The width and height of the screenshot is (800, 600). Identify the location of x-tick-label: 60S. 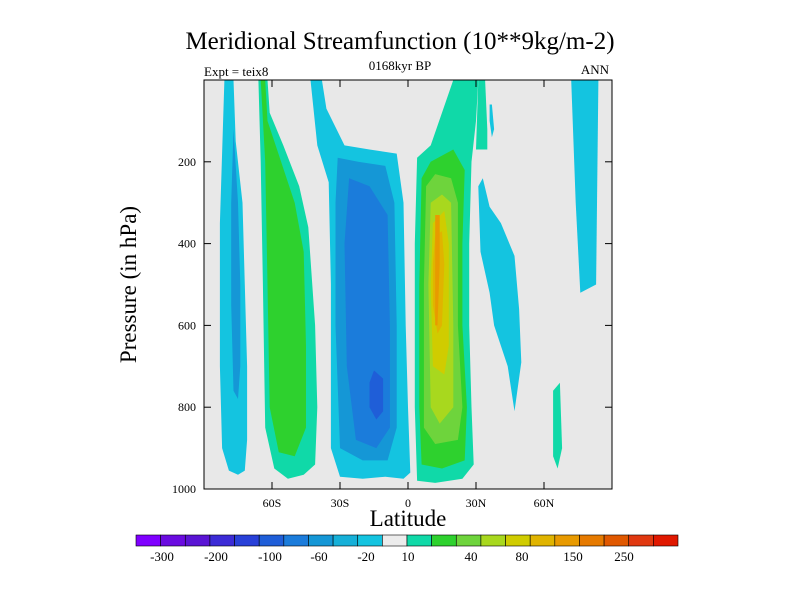
(272, 503).